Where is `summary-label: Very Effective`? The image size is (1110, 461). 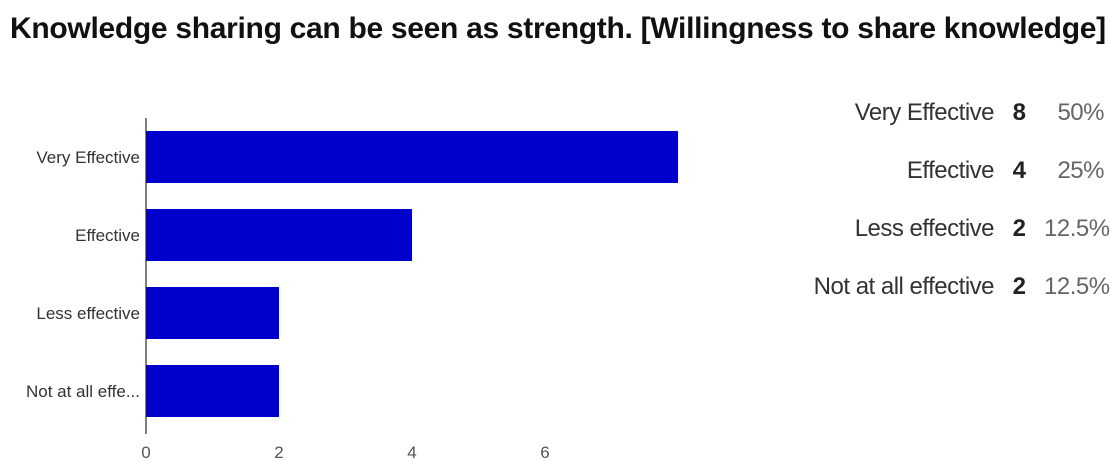 summary-label: Very Effective is located at coordinates (924, 112).